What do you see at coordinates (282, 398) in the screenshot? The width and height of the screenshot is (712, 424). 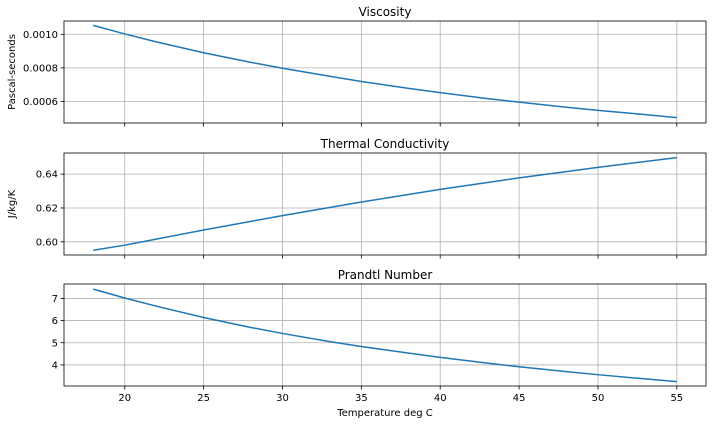 I see `x-tick-label: 30` at bounding box center [282, 398].